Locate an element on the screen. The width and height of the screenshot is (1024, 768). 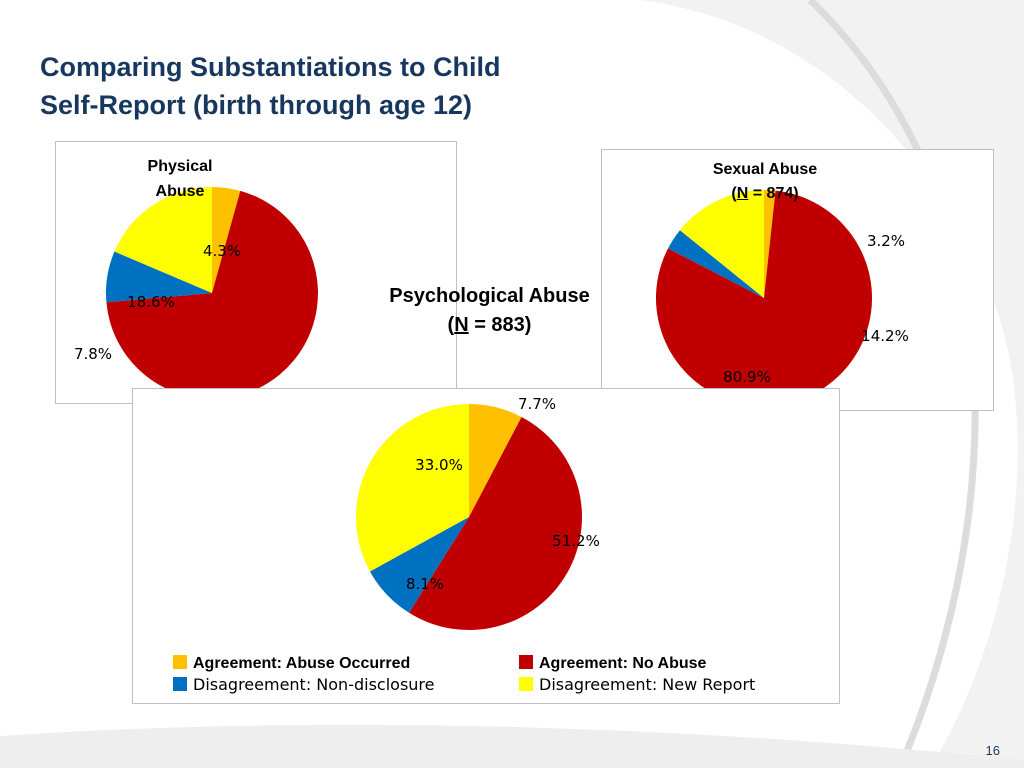
psychological-abuse-chart-title: Psychological Abuse (N = 883) is located at coordinates (489, 311).